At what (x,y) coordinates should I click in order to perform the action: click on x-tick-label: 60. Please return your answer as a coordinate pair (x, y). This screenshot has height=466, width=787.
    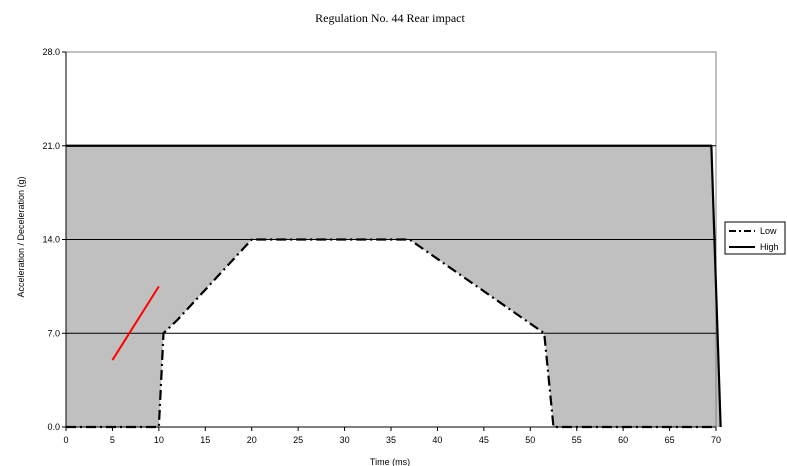
    Looking at the image, I should click on (623, 440).